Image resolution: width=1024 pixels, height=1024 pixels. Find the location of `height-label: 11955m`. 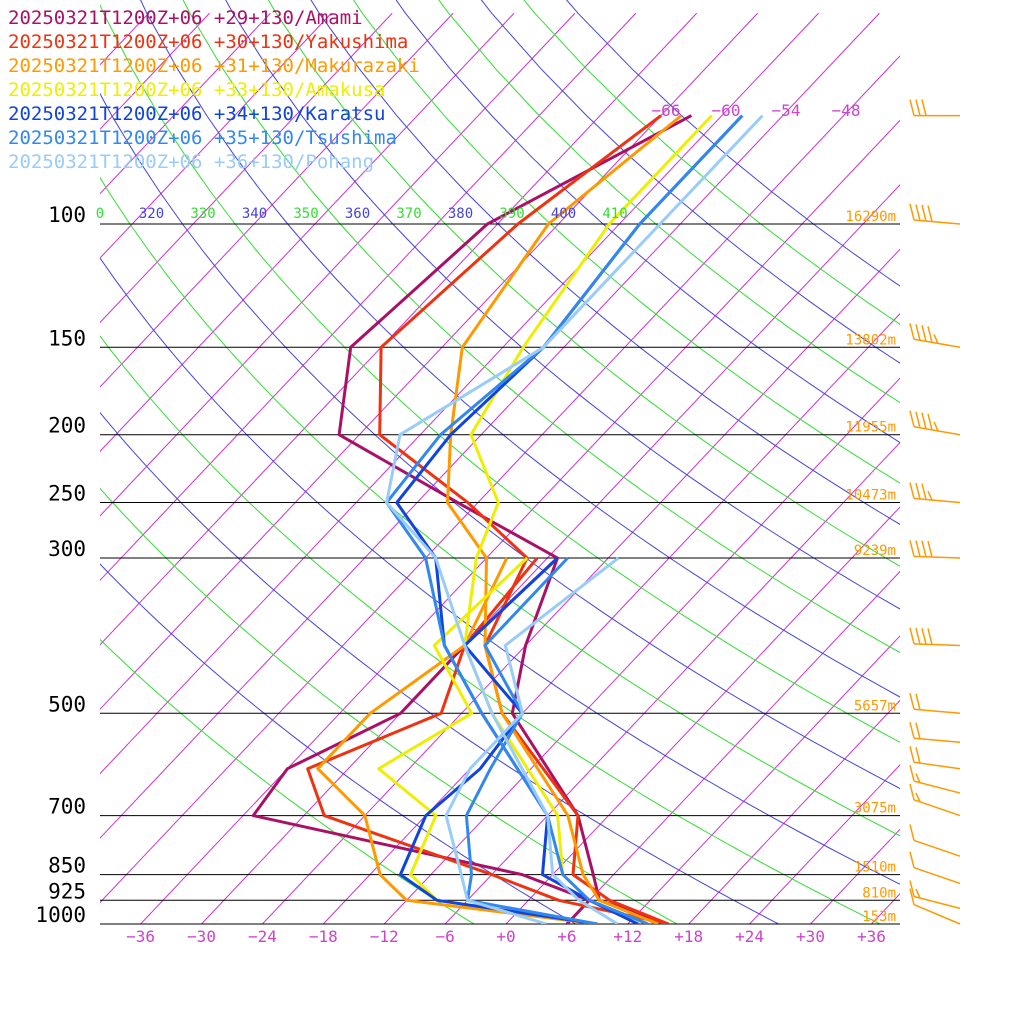

height-label: 11955m is located at coordinates (870, 428).